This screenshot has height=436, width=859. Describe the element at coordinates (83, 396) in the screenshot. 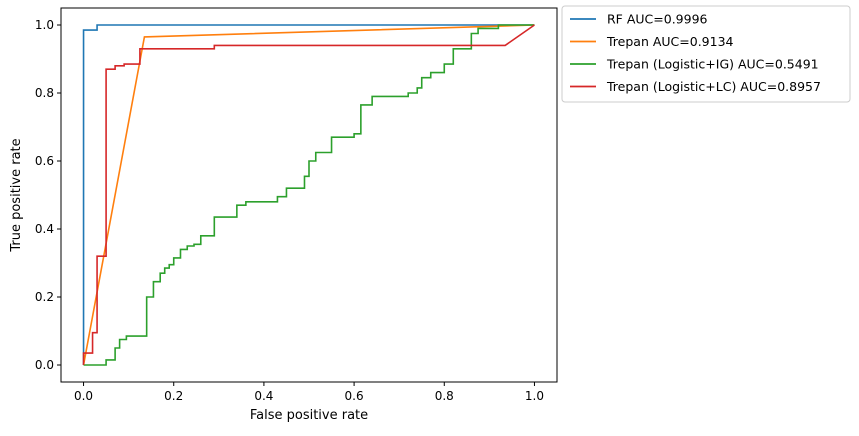

I see `x-tick-label: 0.0` at that location.